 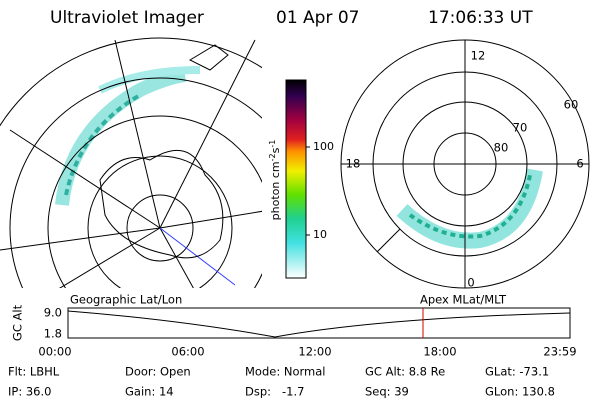 I want to click on alt-axis-label: GC Alt, so click(x=18, y=322).